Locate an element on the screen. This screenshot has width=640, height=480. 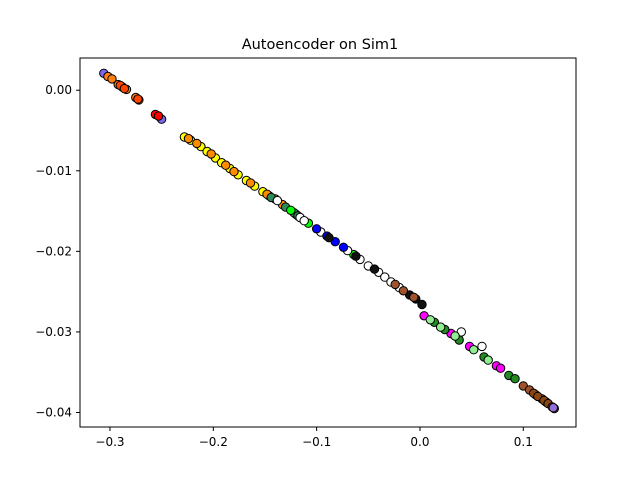
chart-title: Autoencoder on Sim1 is located at coordinates (320, 45).